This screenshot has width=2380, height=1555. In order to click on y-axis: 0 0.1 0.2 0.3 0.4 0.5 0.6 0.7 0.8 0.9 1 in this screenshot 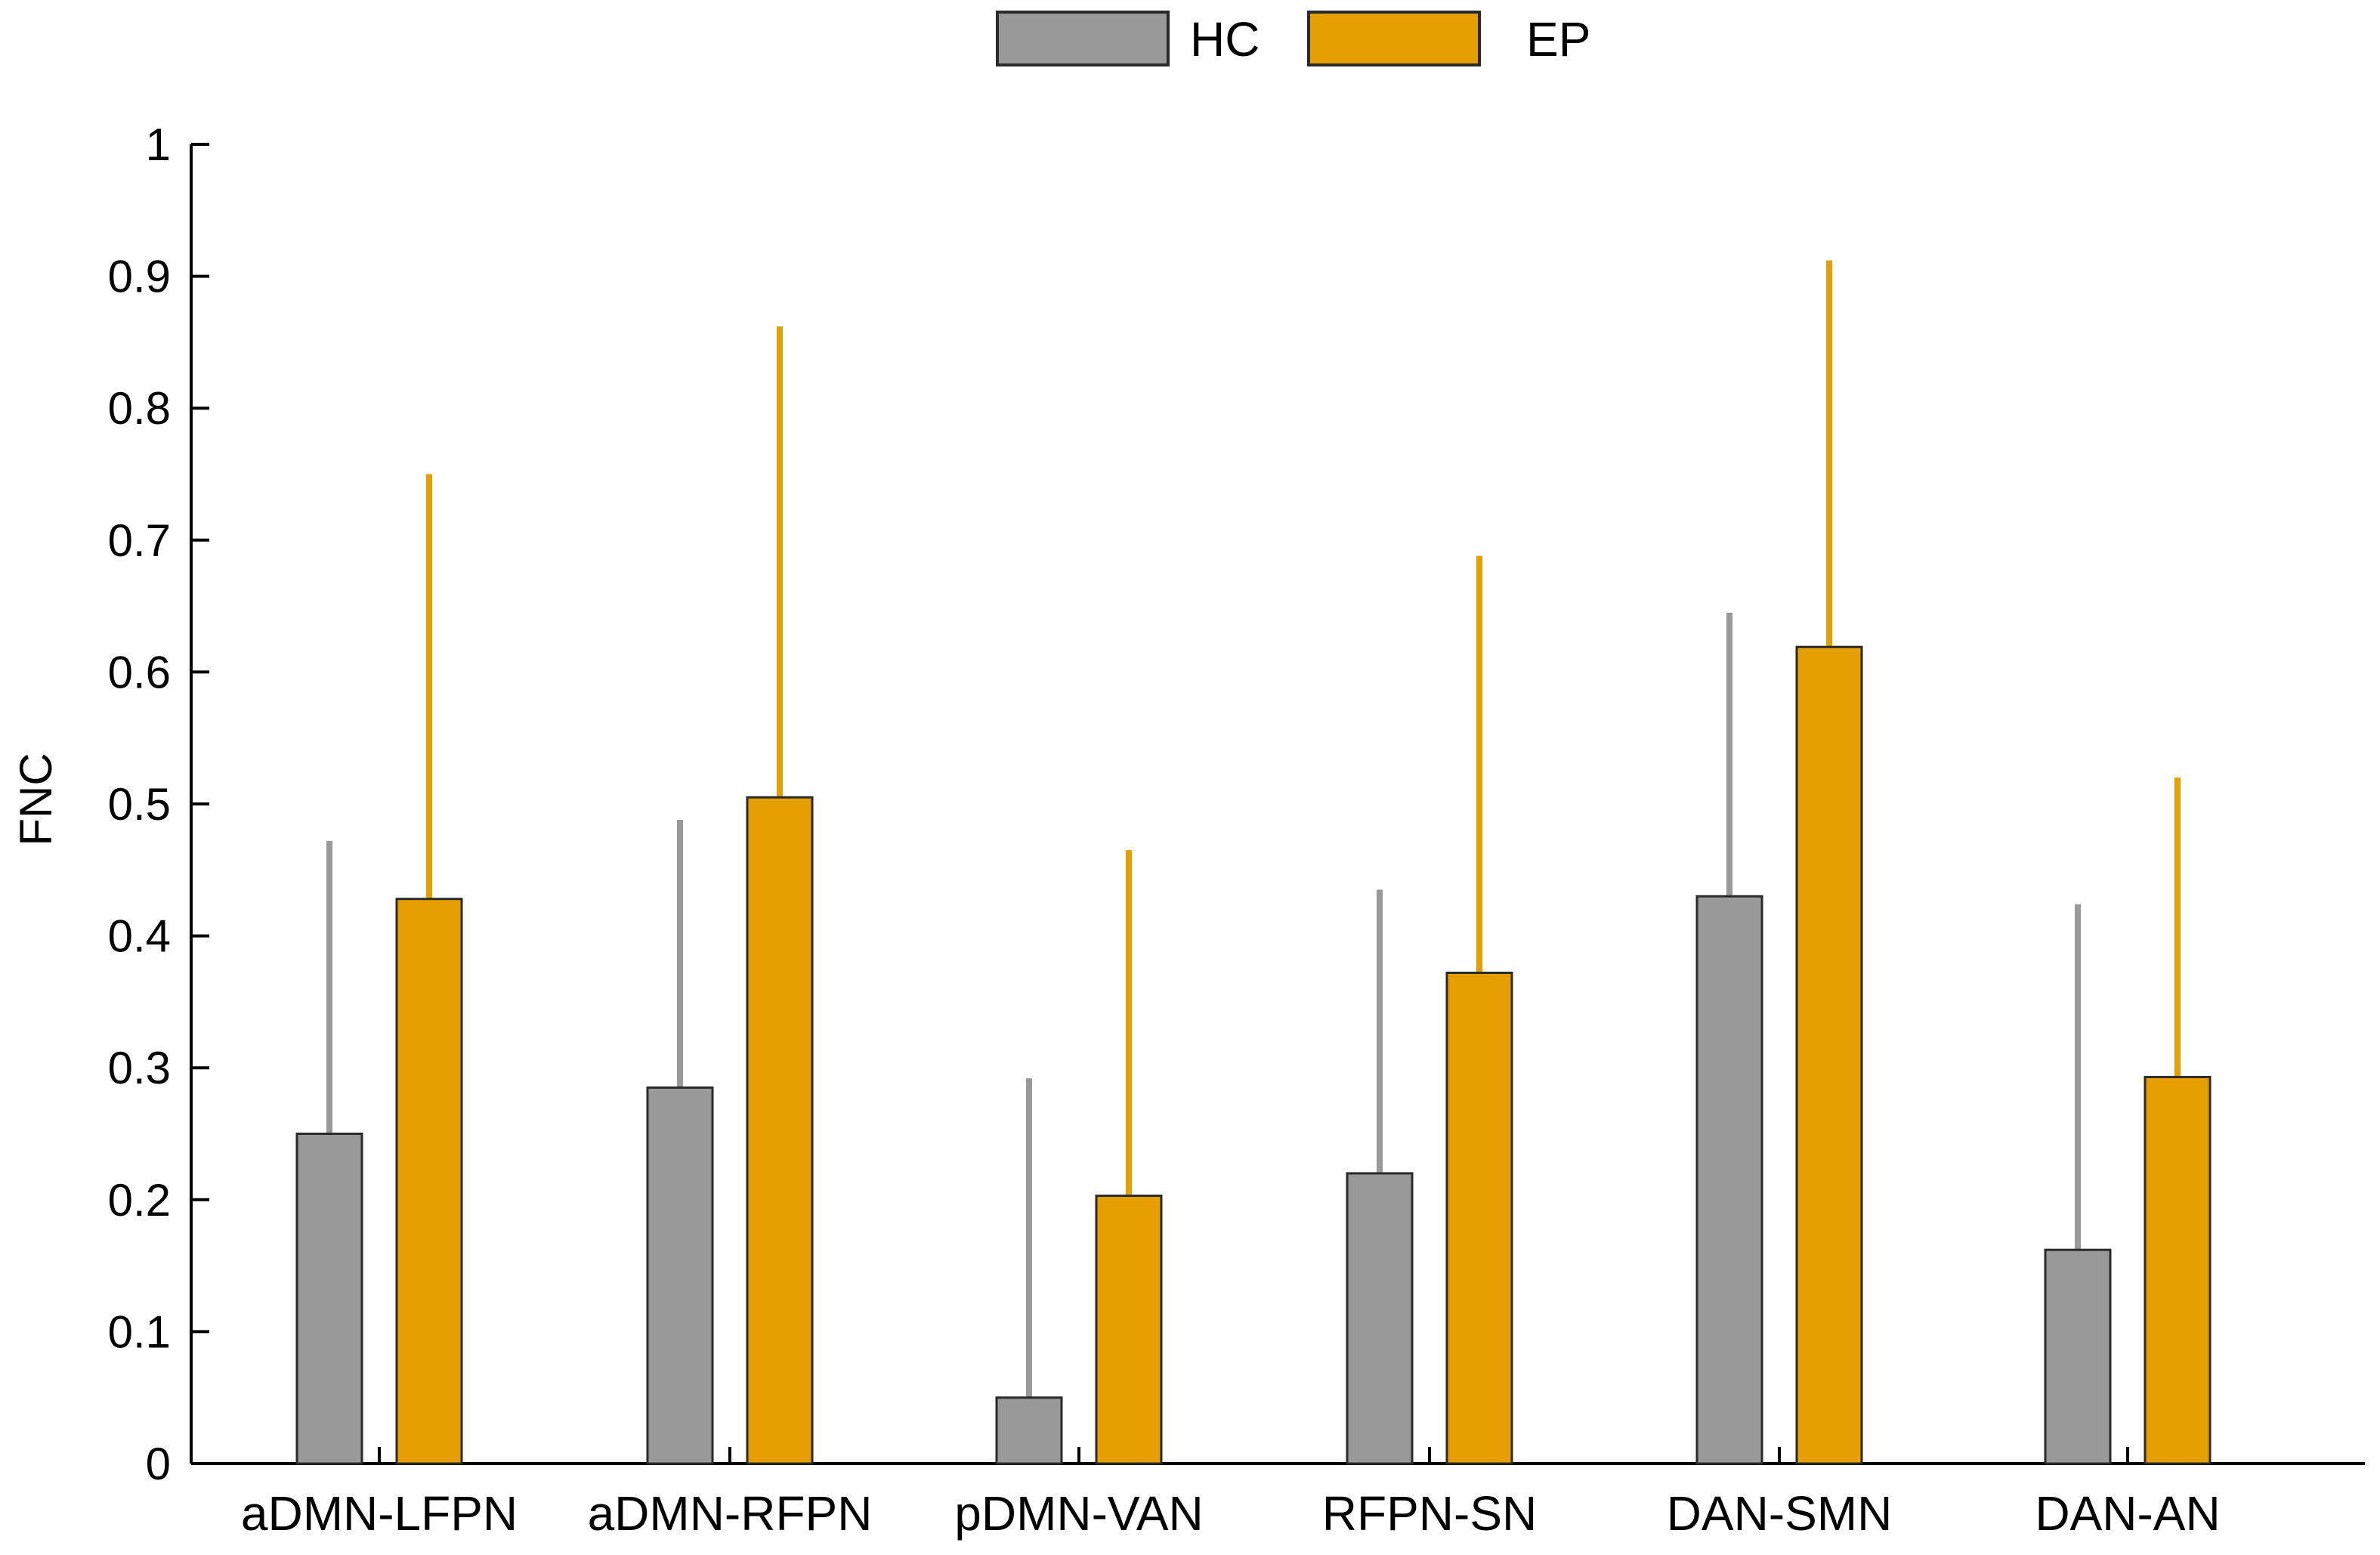, I will do `click(158, 804)`.